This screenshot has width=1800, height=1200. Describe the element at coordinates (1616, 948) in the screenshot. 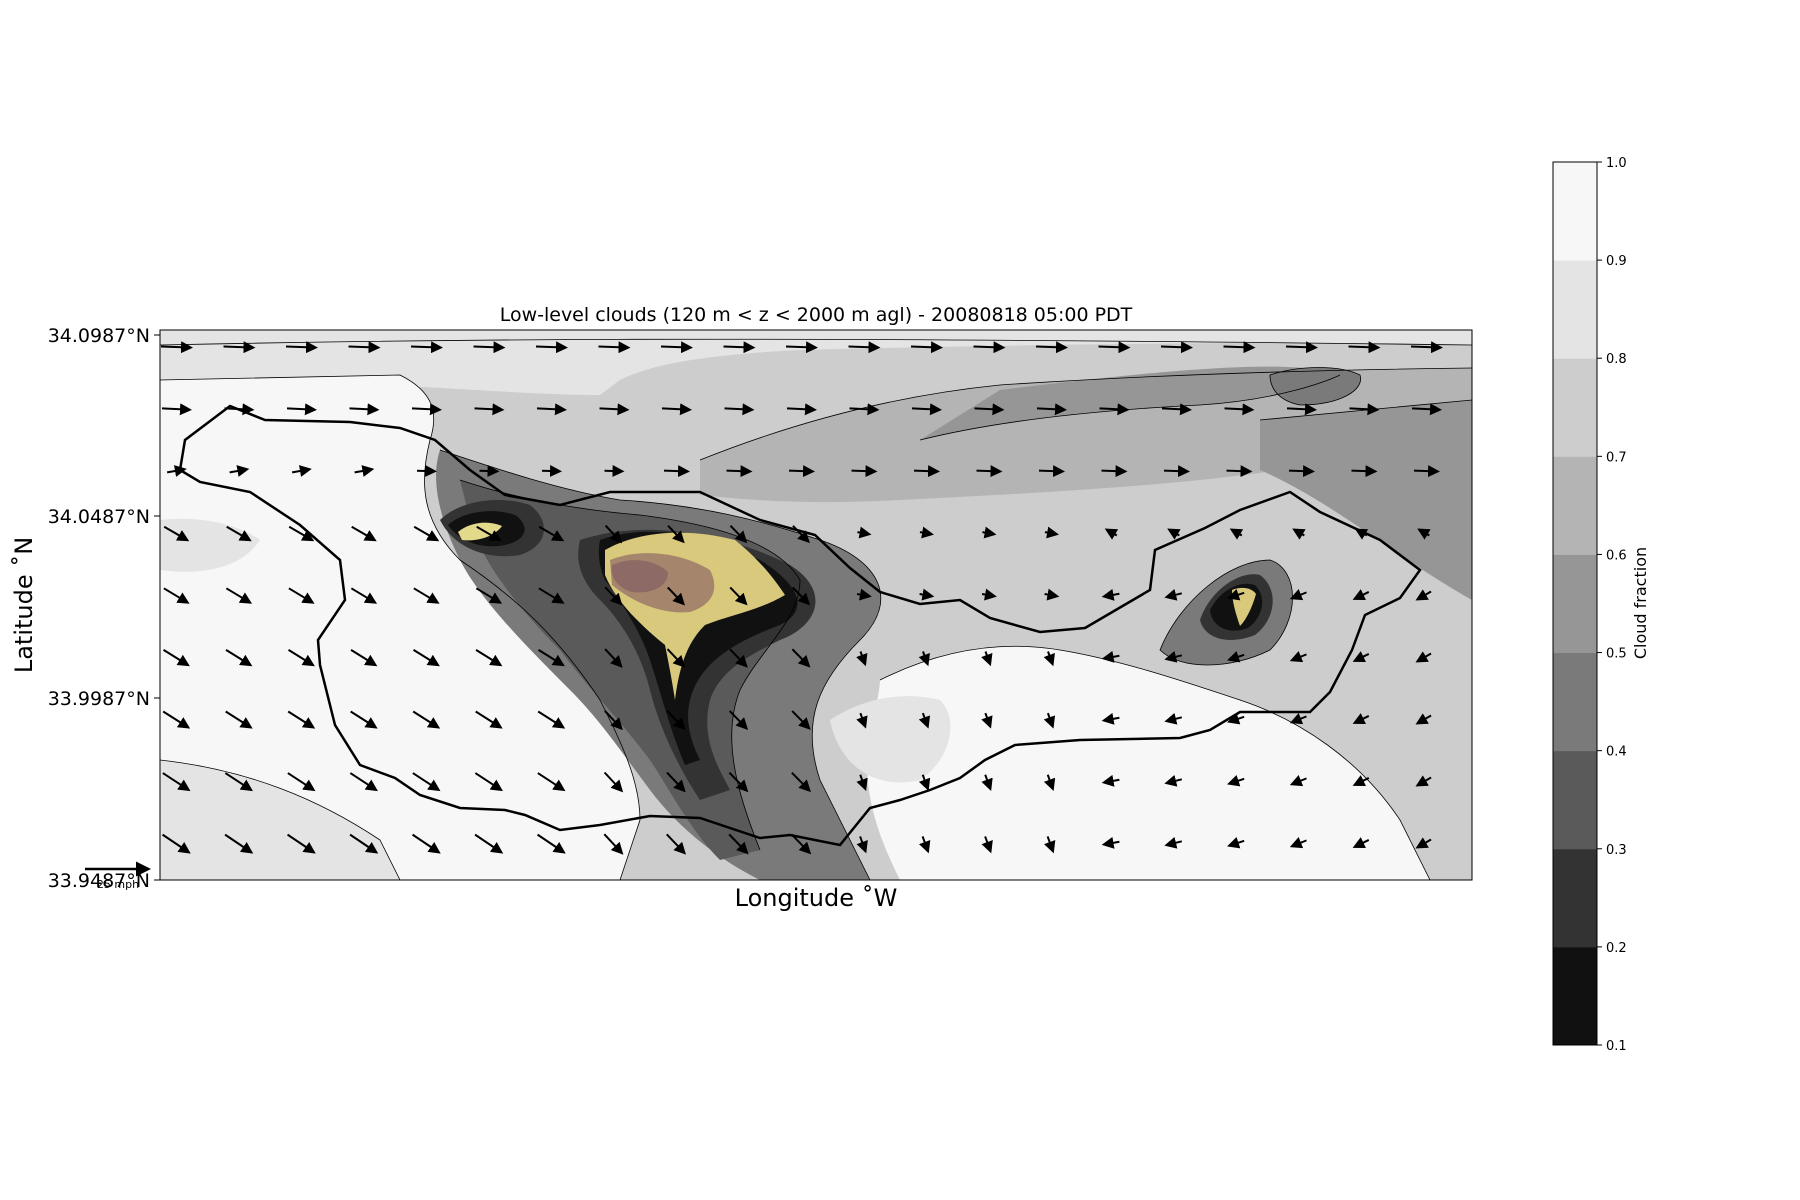

I see `colorbar-tick-label: 0.2` at that location.